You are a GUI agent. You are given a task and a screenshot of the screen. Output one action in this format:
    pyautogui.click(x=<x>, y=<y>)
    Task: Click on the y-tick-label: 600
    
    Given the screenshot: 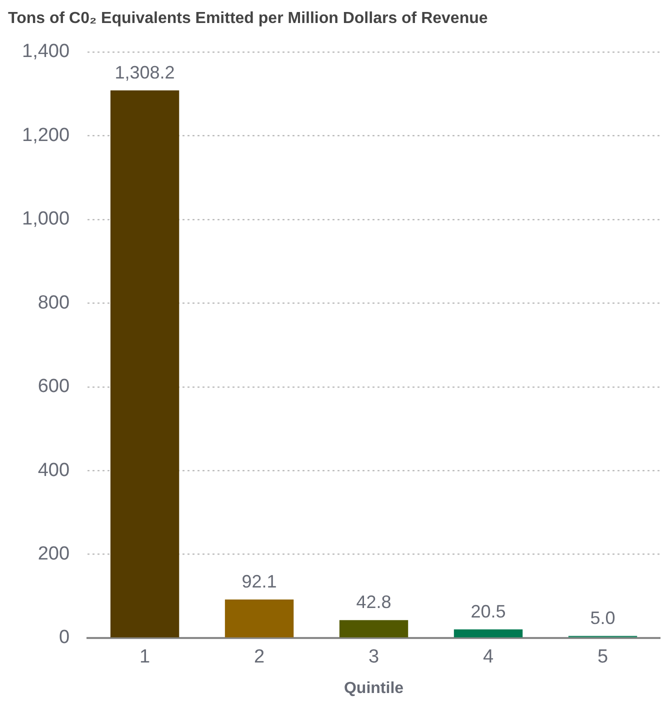 What is the action you would take?
    pyautogui.click(x=54, y=387)
    